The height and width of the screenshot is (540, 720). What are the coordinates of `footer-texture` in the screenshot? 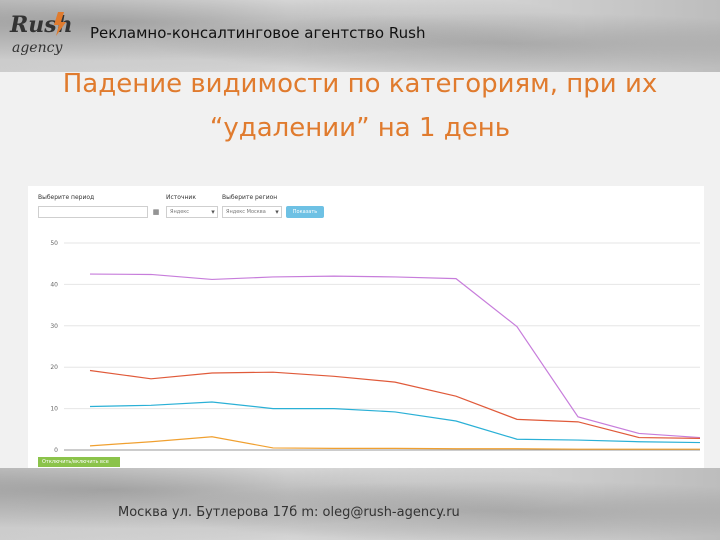 It's located at (360, 504).